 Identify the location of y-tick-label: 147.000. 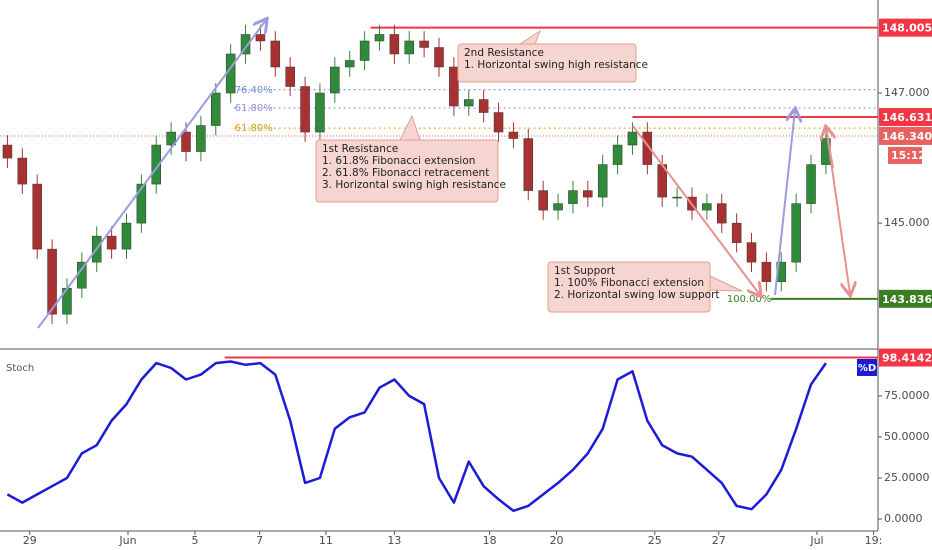
(907, 92).